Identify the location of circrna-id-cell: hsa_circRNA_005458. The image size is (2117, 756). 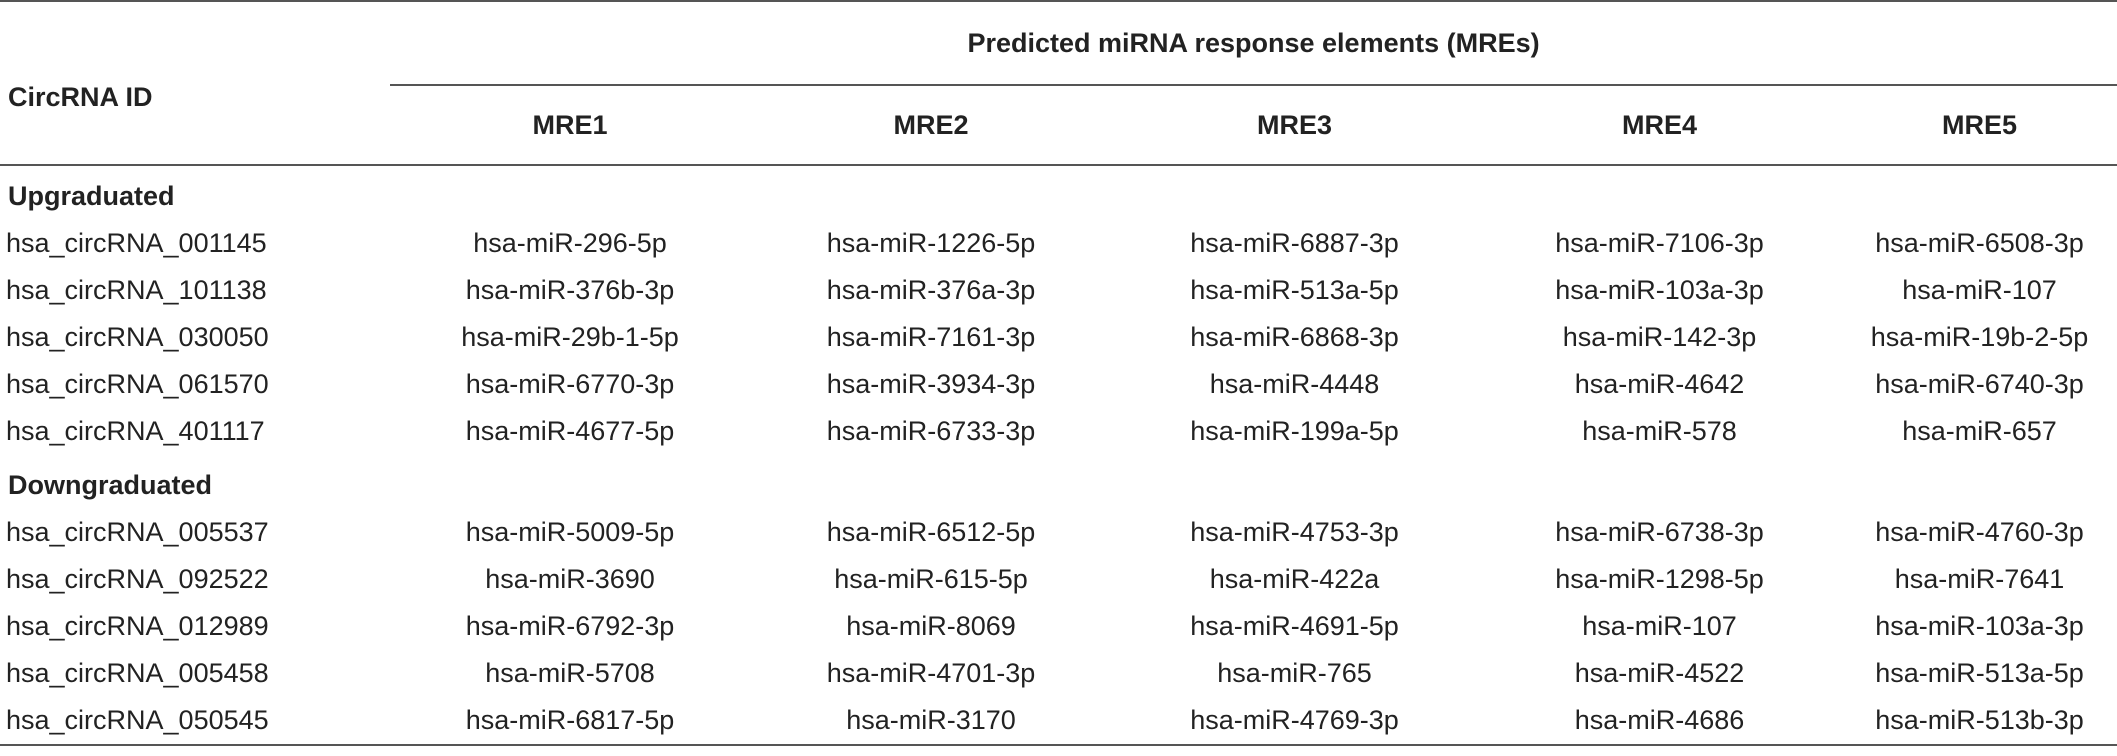
(137, 673).